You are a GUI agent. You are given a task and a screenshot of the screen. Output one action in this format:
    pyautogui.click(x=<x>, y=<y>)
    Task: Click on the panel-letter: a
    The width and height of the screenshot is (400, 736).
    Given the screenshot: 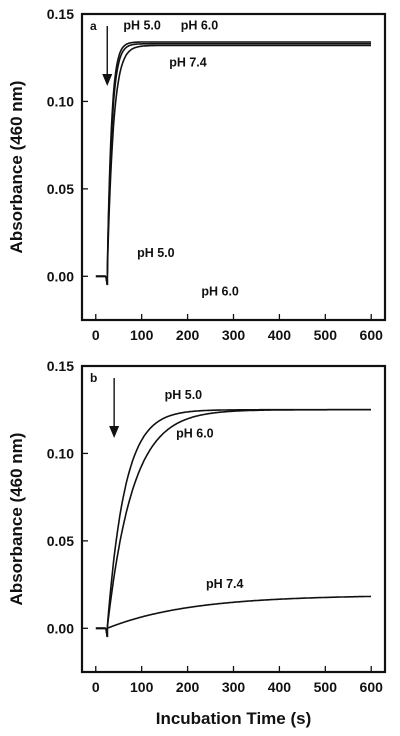 What is the action you would take?
    pyautogui.click(x=93, y=26)
    